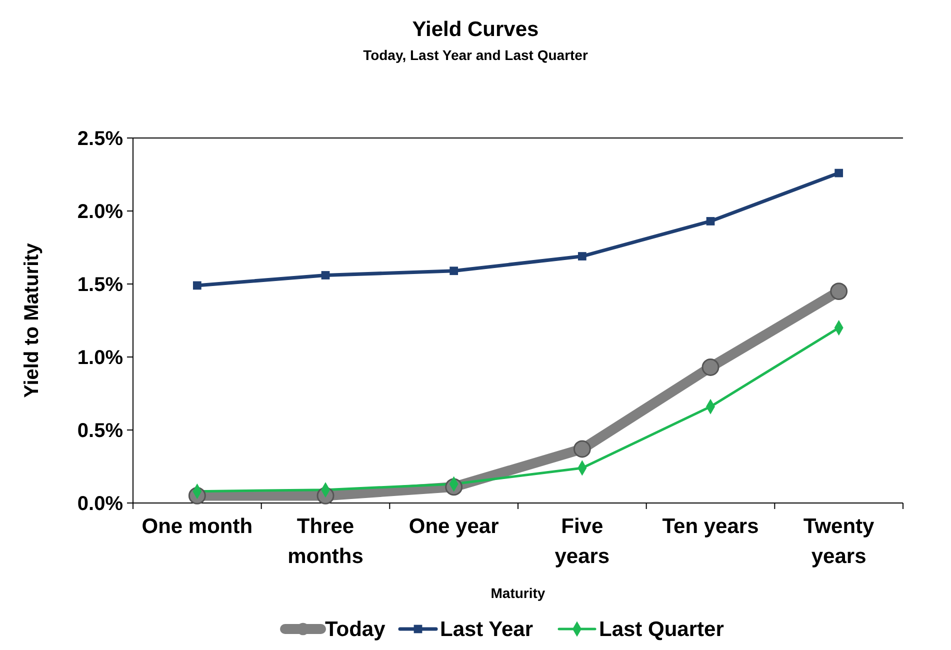 The width and height of the screenshot is (951, 650). What do you see at coordinates (475, 55) in the screenshot?
I see `chart-subtitle: Today, Last Year and Last Quarter` at bounding box center [475, 55].